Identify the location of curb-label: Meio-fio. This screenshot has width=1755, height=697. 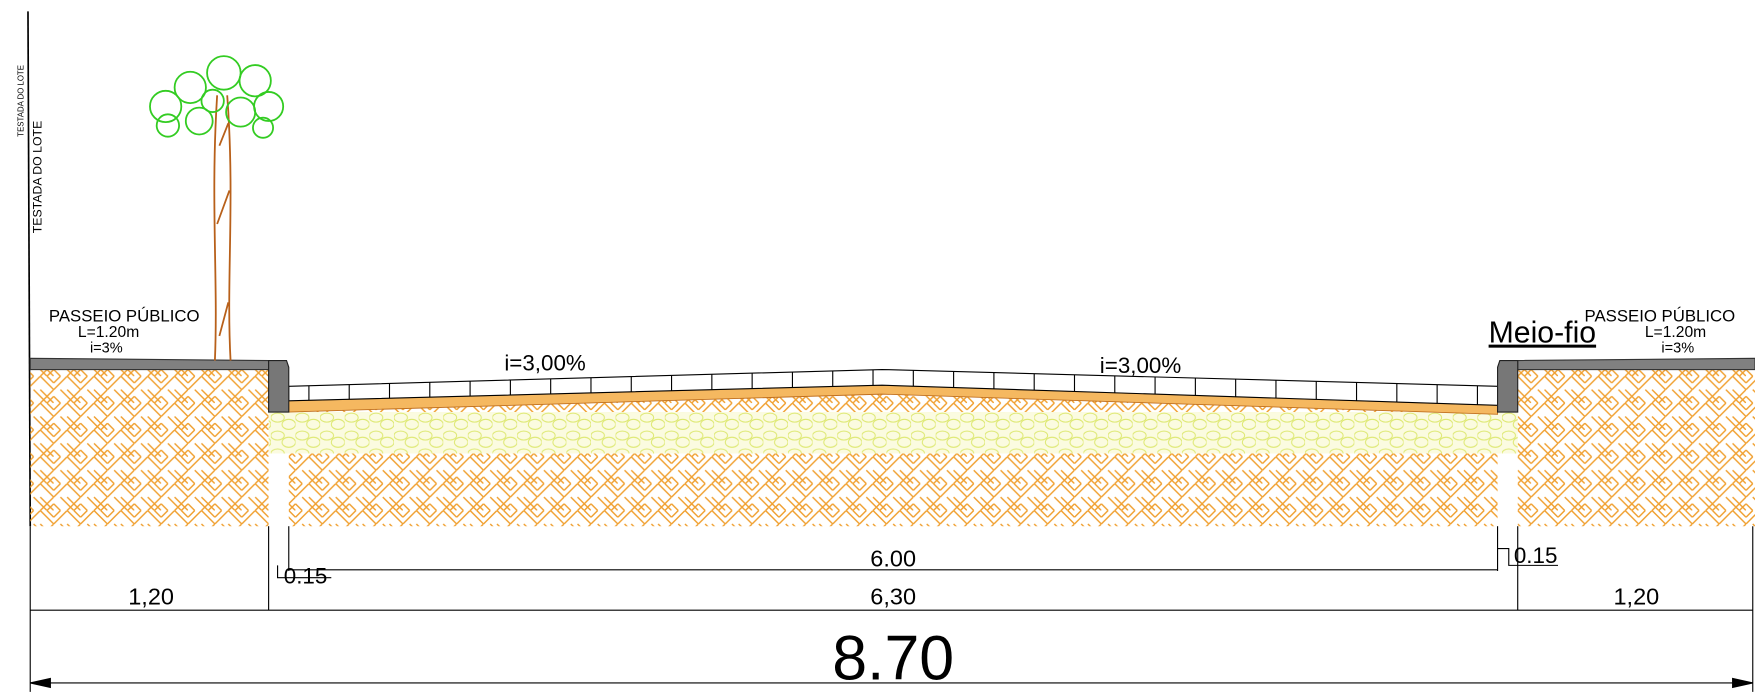
(1542, 333).